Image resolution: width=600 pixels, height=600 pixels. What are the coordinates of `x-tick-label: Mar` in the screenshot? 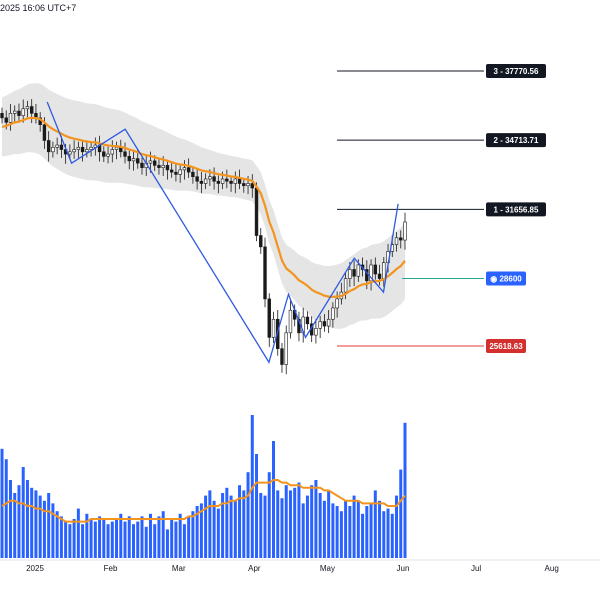 It's located at (179, 568).